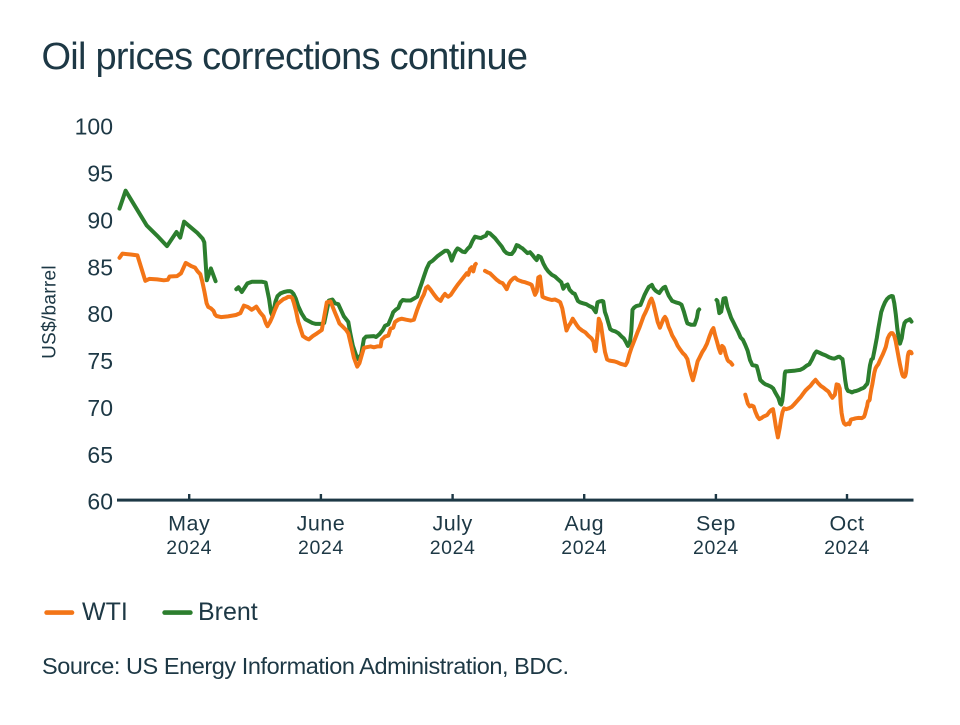  I want to click on svg-text: 75, so click(100, 361).